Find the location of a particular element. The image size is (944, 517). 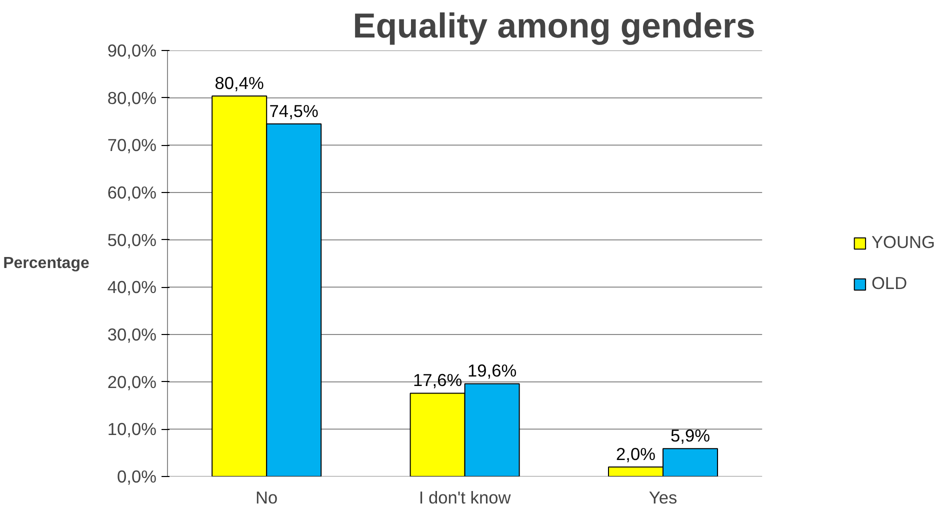

y-axis-title: Percentage is located at coordinates (46, 263).